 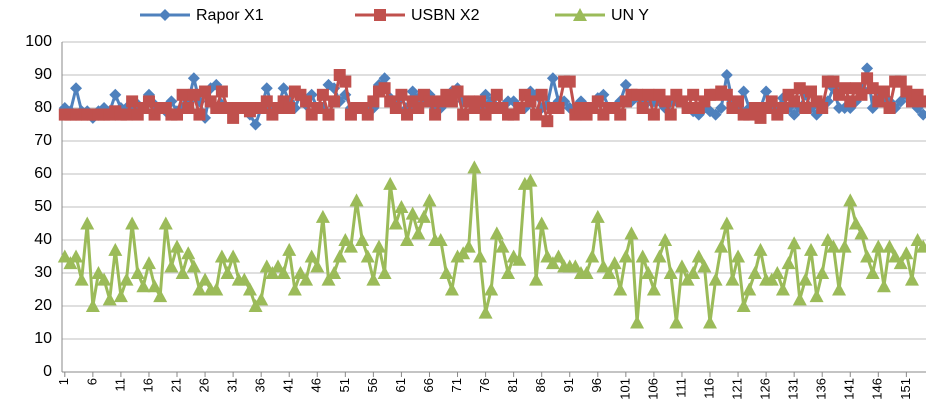 I want to click on y-tick-label: 60, so click(x=43, y=173).